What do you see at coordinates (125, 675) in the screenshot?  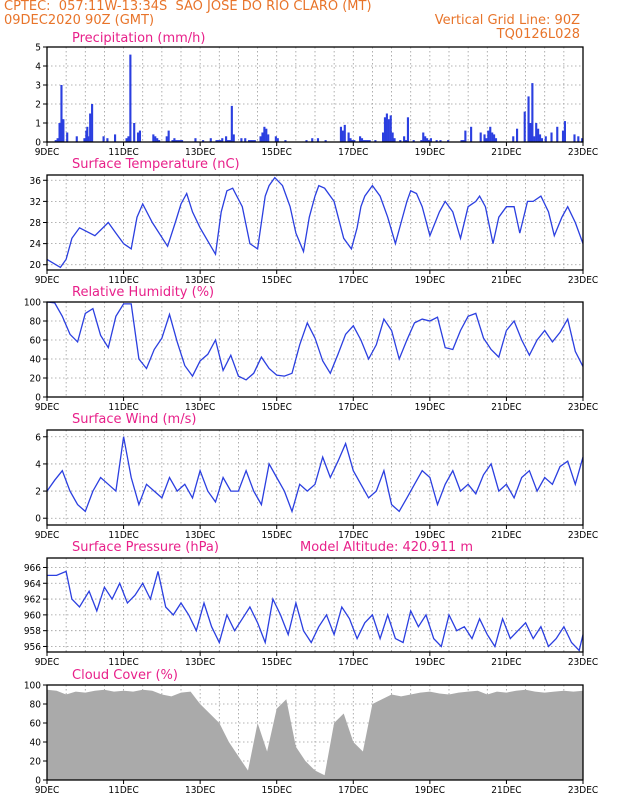 I see `cloud-title: Cloud Cover (%)` at bounding box center [125, 675].